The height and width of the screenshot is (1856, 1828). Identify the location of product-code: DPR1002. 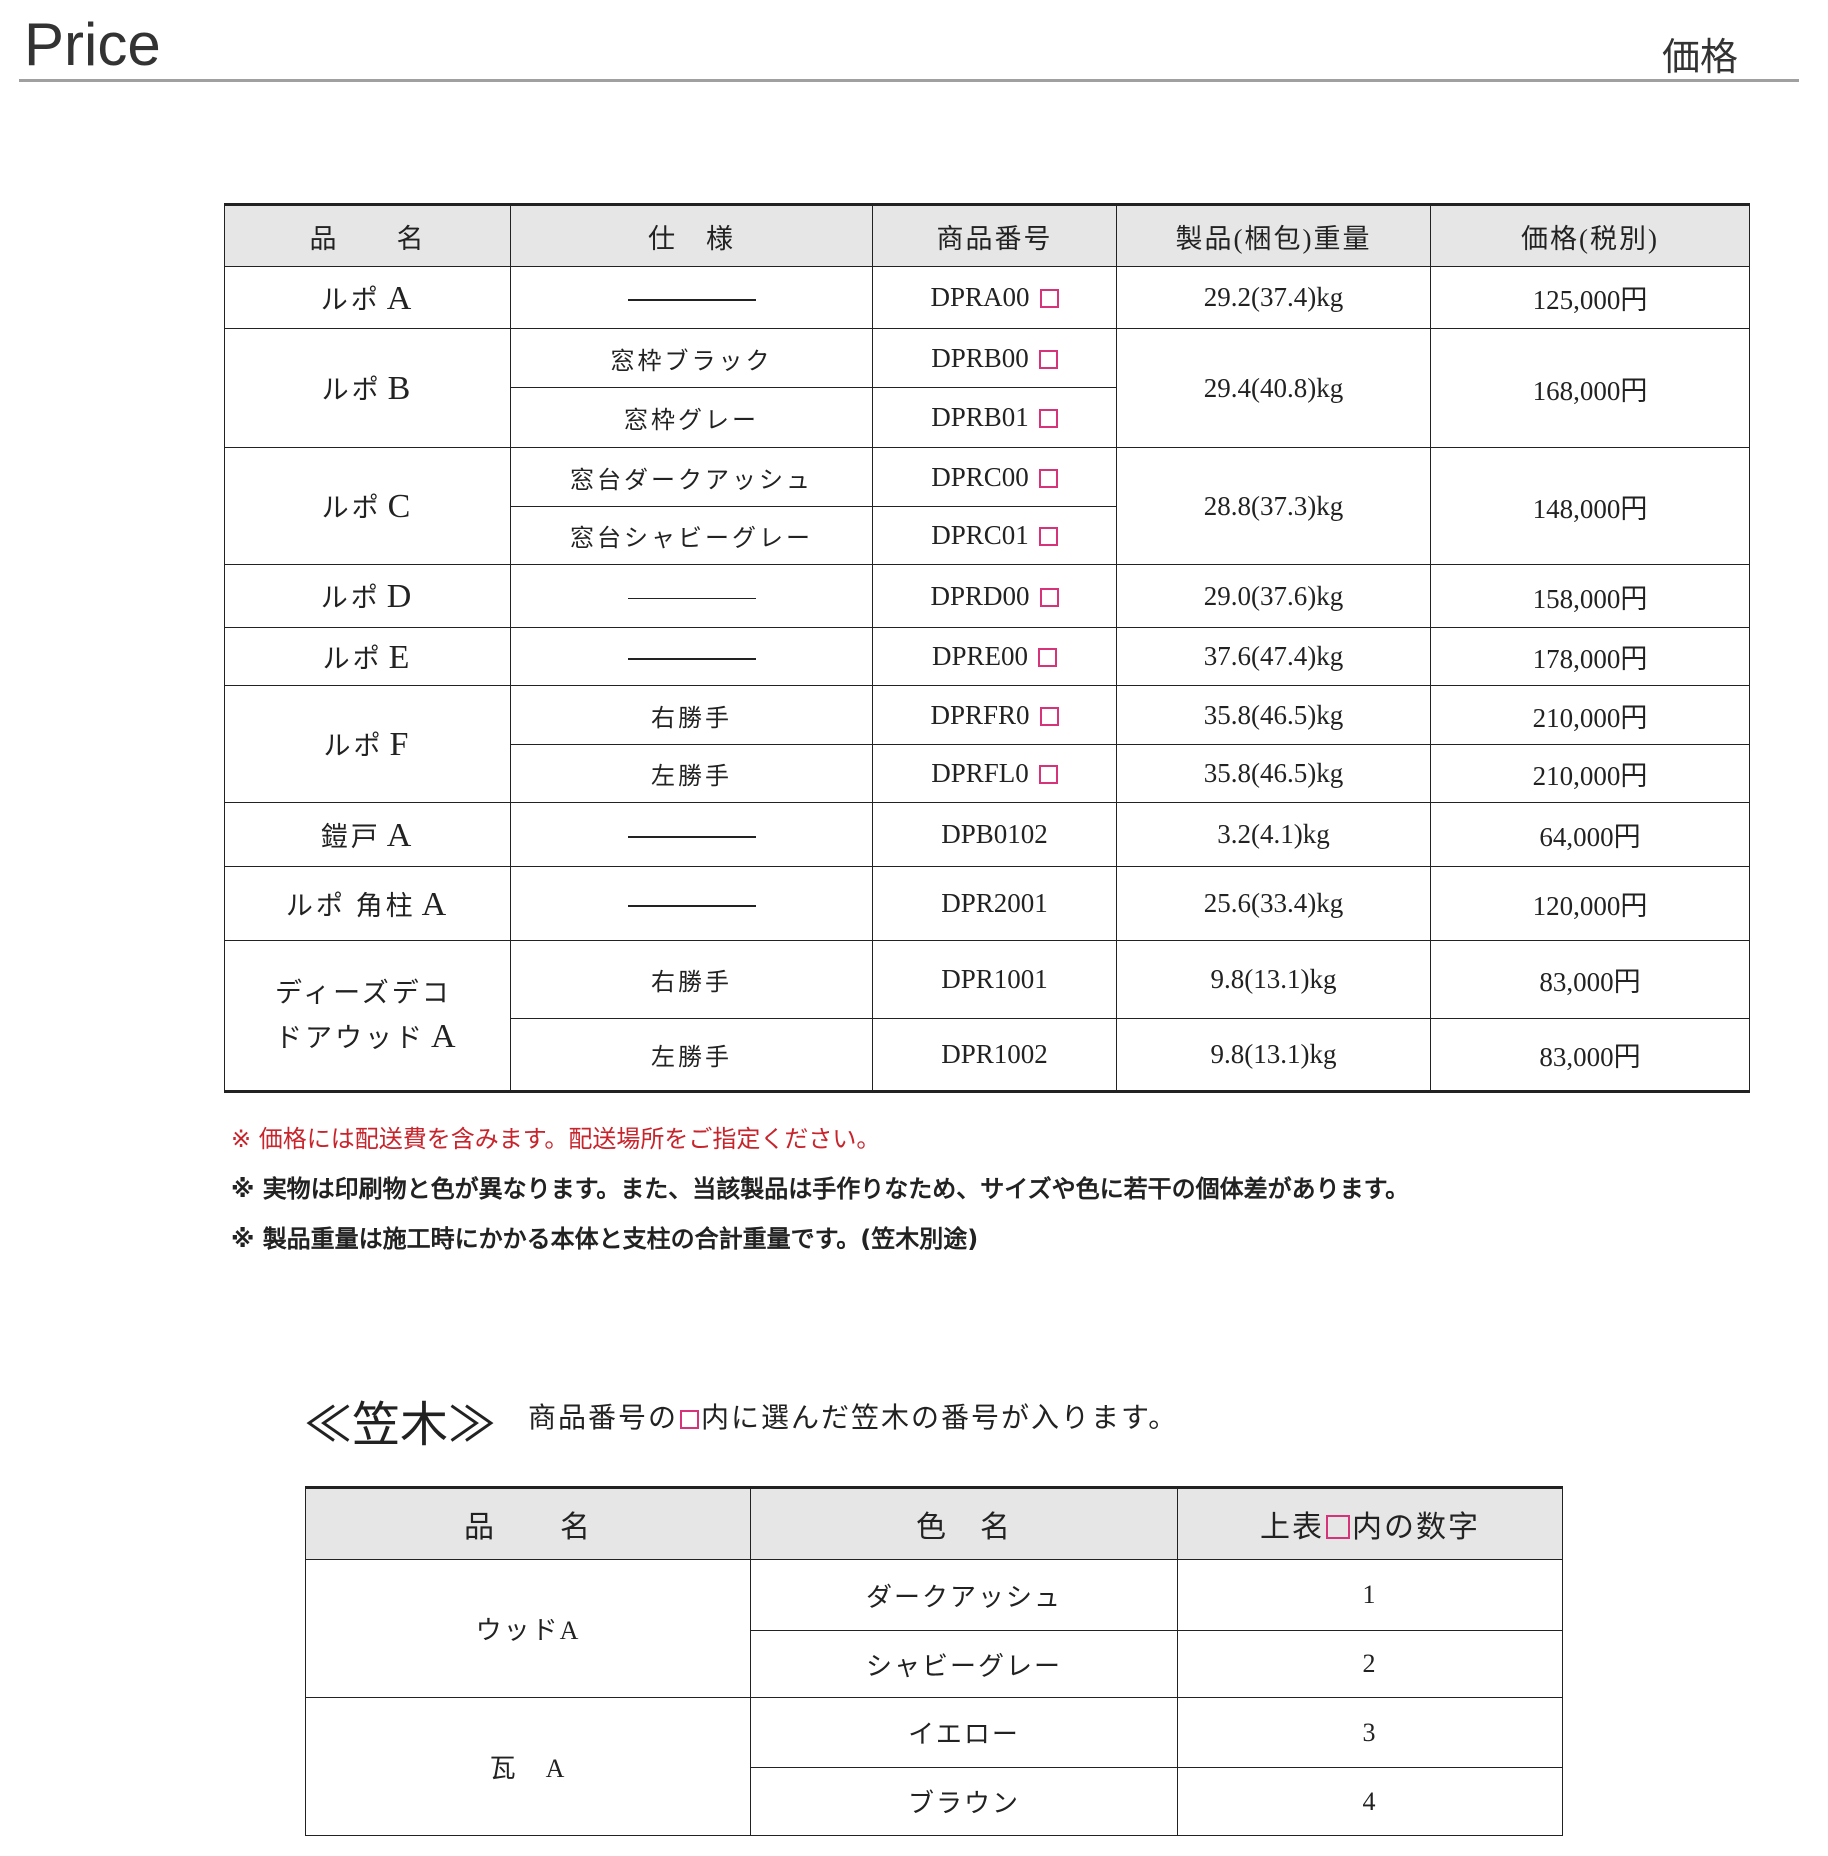
(994, 1055).